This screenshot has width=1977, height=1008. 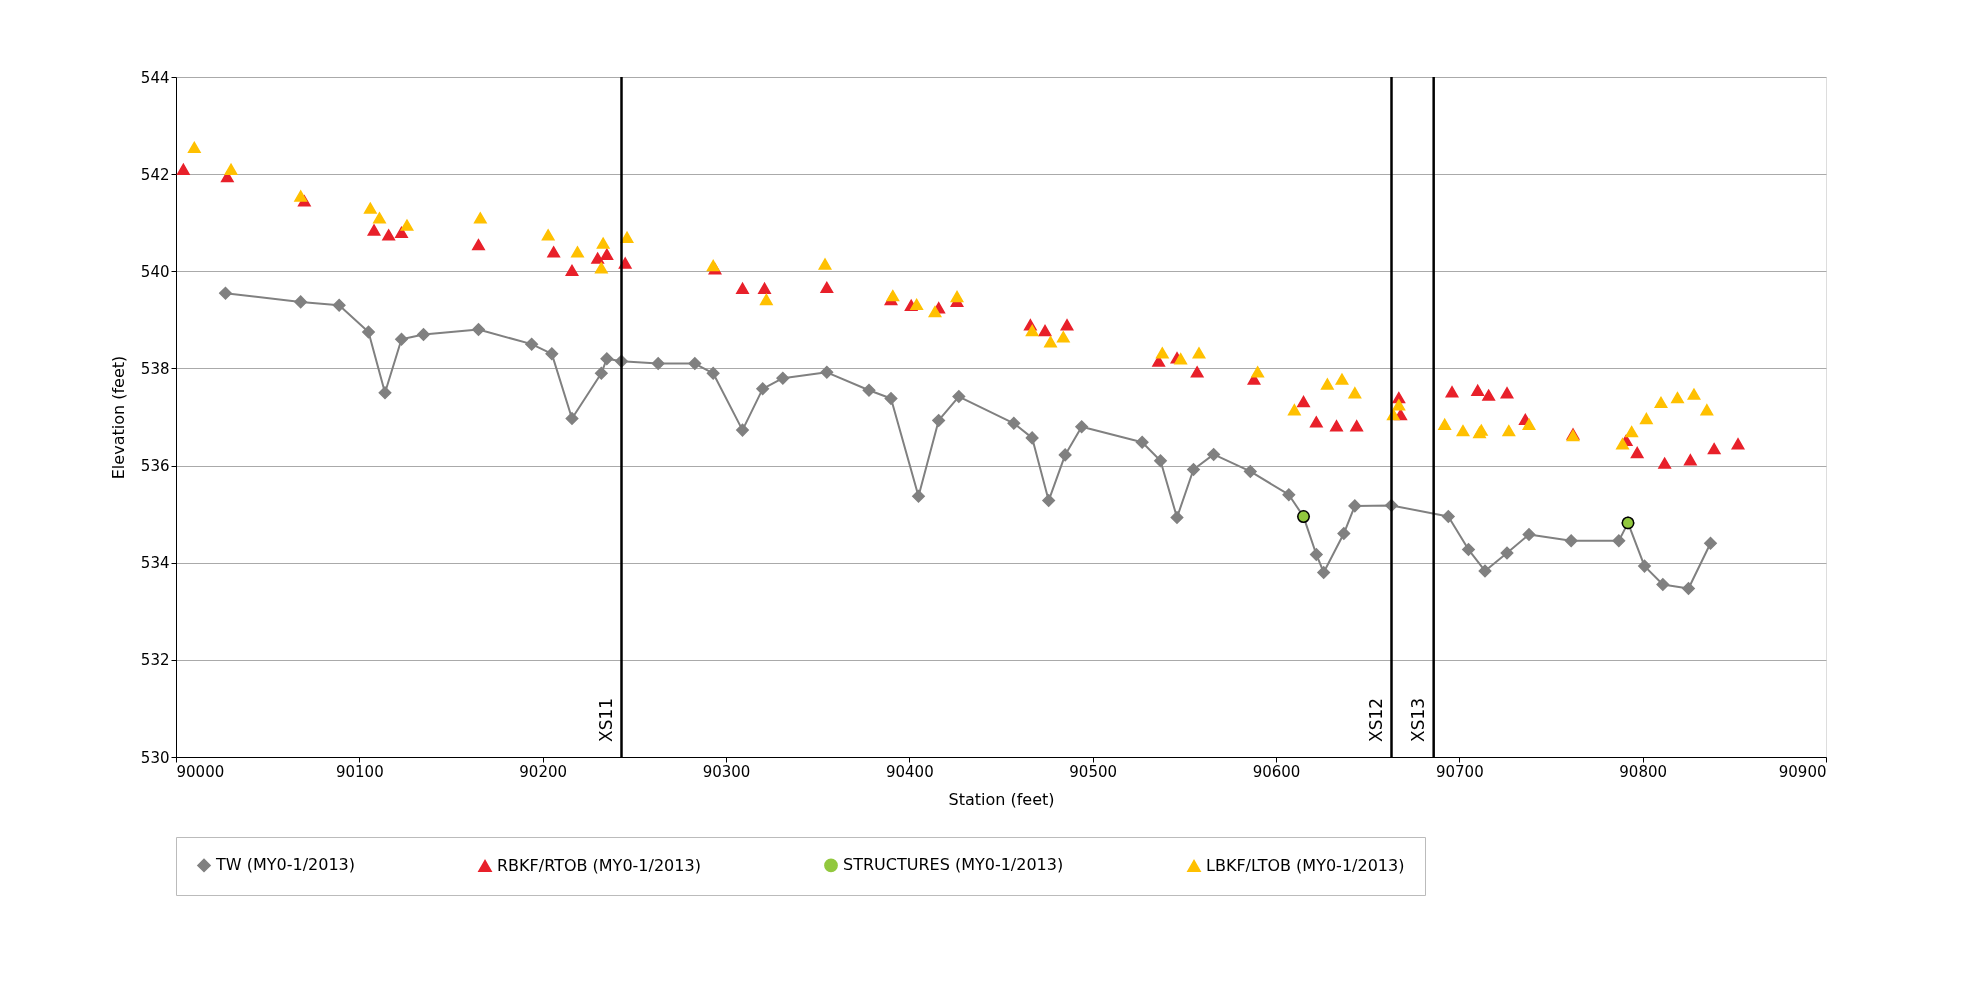 I want to click on y-tick-label: 544, so click(x=155, y=77).